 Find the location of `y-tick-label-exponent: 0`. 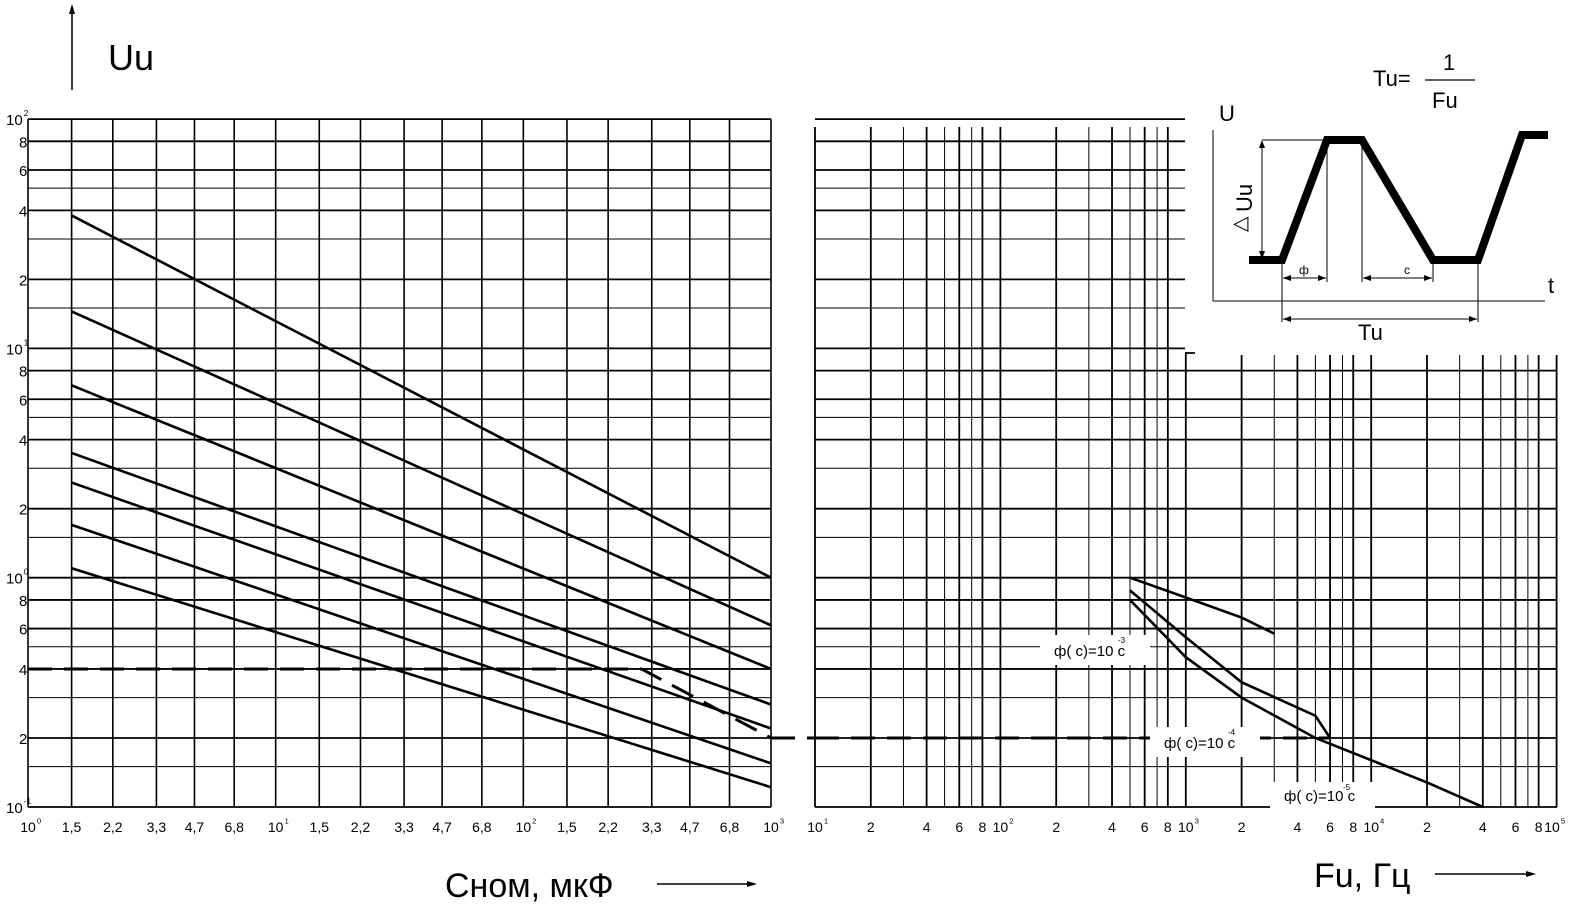

y-tick-label-exponent: 0 is located at coordinates (26, 572).